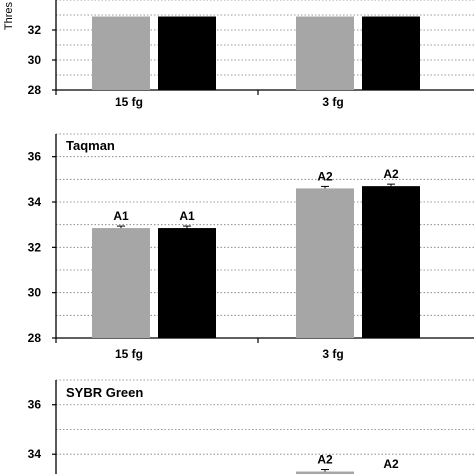  What do you see at coordinates (9, 15) in the screenshot?
I see `y-axis-label: Thres` at bounding box center [9, 15].